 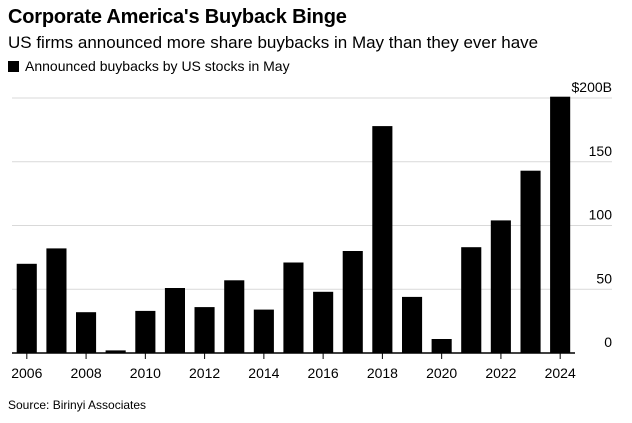 I want to click on bar-2008, so click(x=86, y=332).